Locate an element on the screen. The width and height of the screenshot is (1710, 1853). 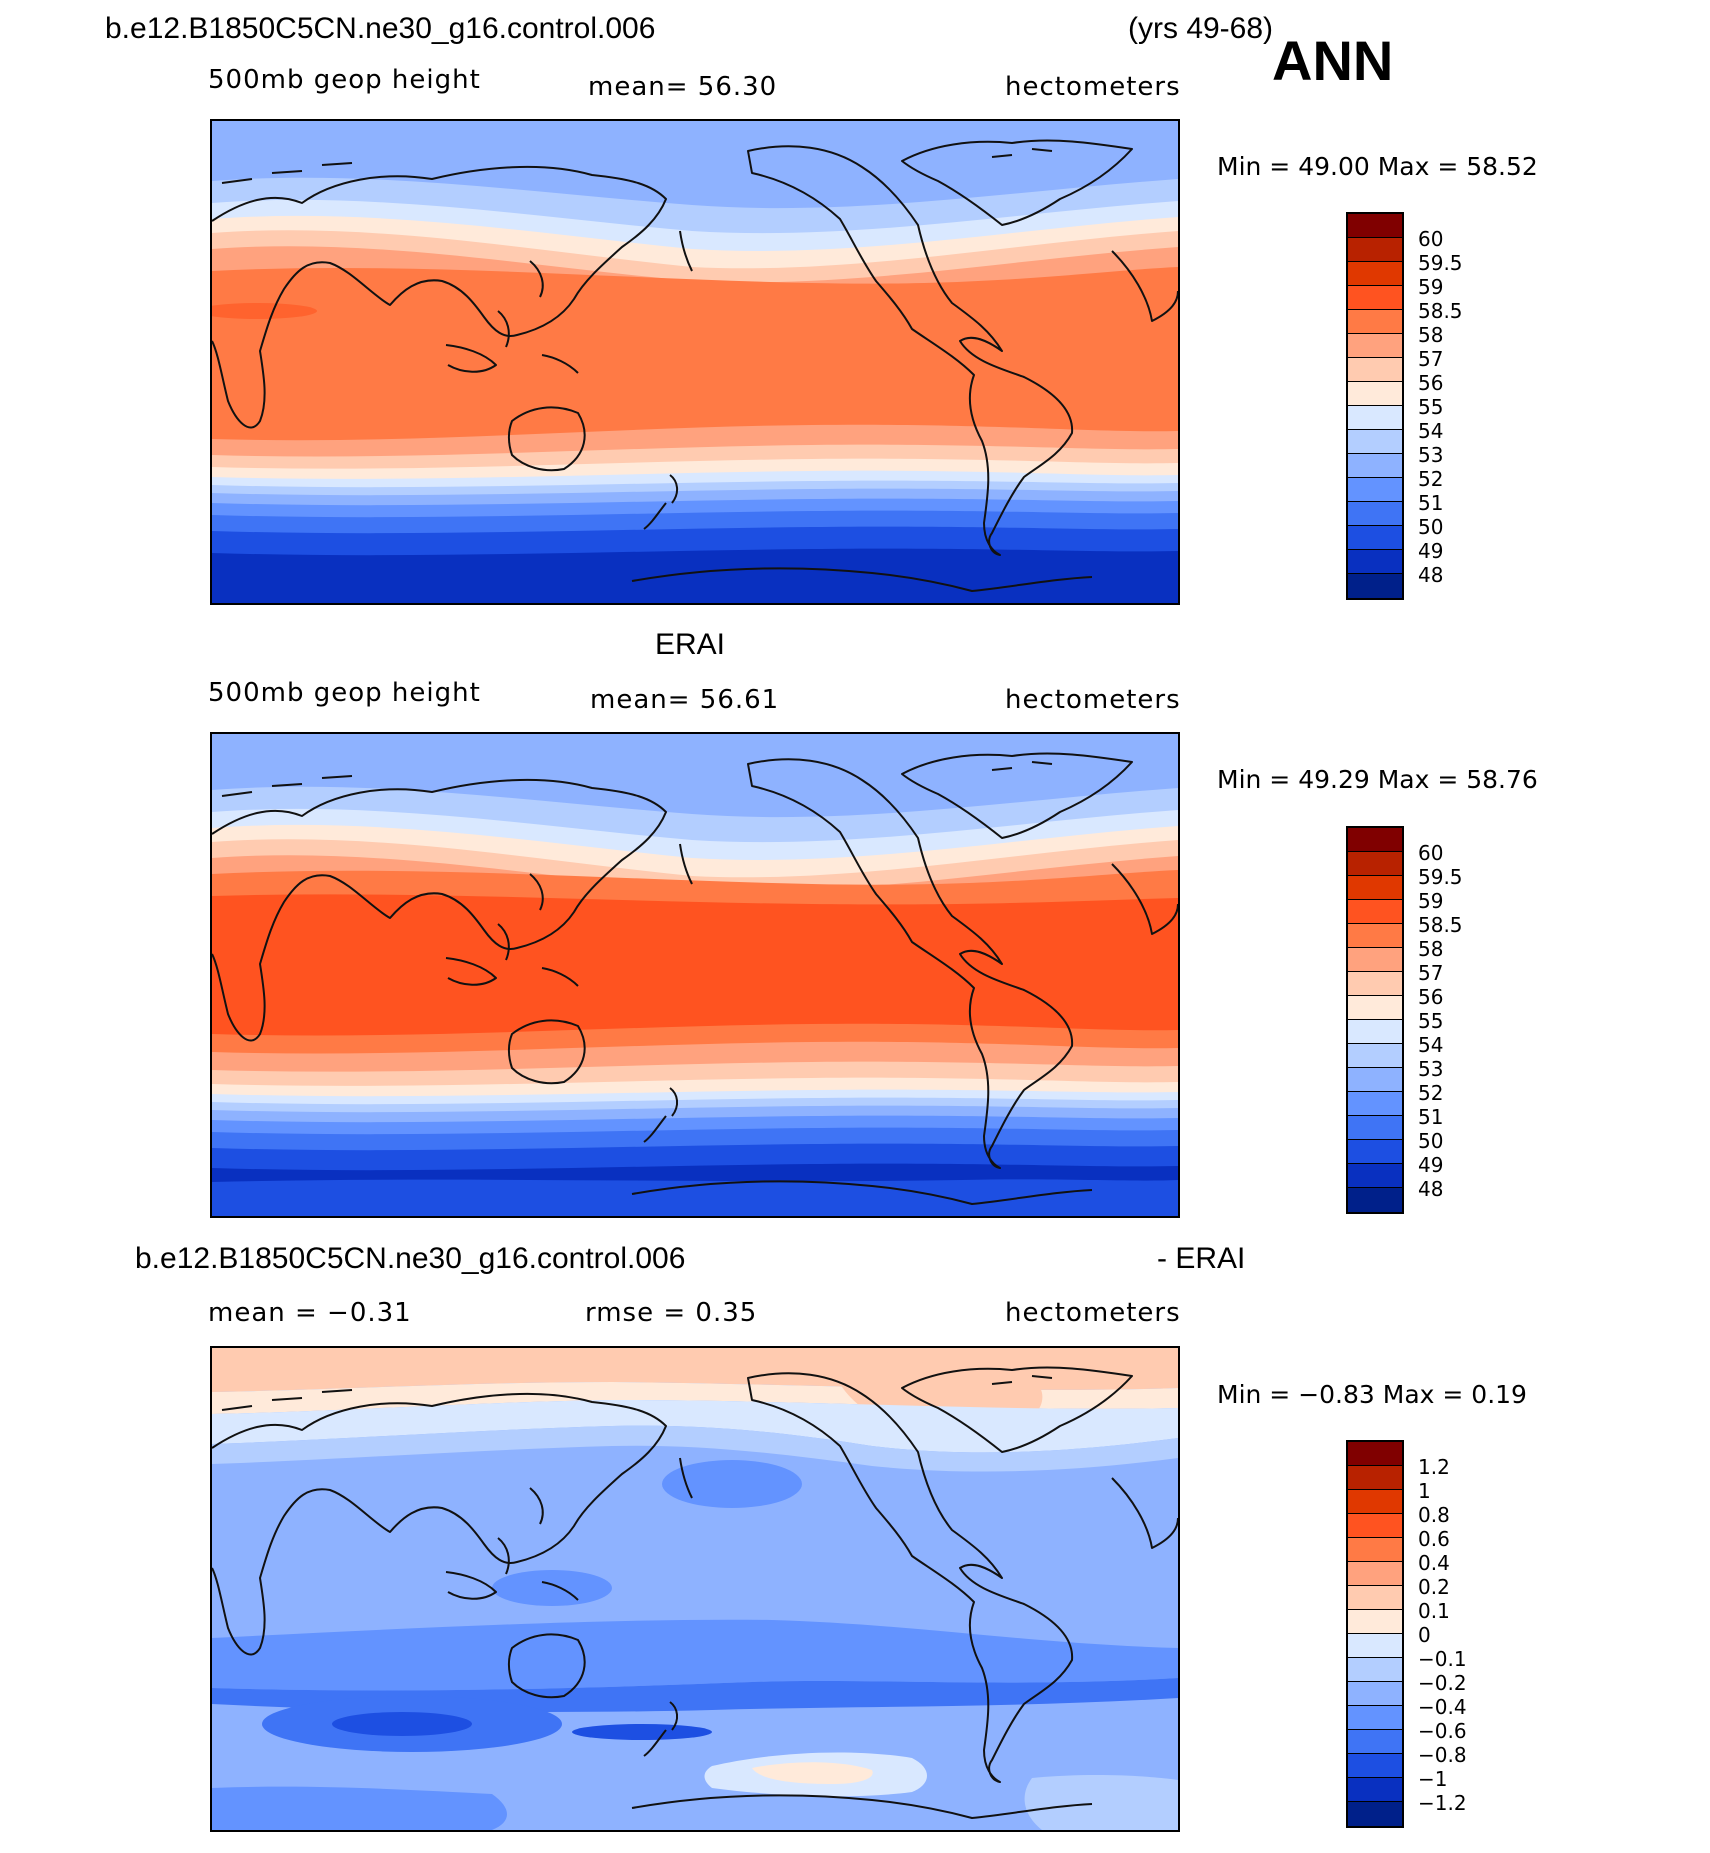
colorbar-label: 0.6 is located at coordinates (1434, 1539).